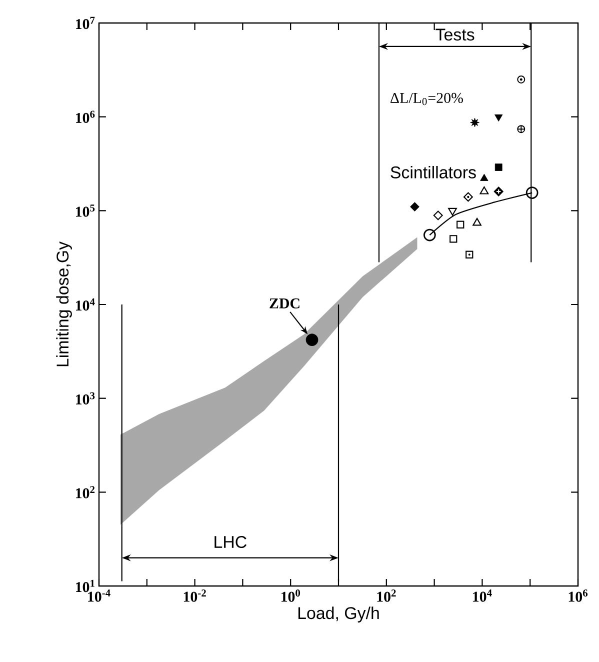 This screenshot has height=662, width=599. What do you see at coordinates (195, 596) in the screenshot?
I see `x-tick-label: 10$^{-2}$` at bounding box center [195, 596].